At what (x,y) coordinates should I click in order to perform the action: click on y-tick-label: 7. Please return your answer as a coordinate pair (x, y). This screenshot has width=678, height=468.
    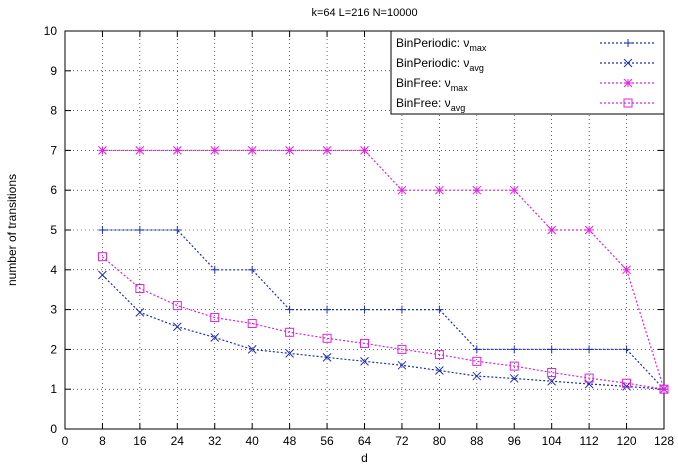
    Looking at the image, I should click on (53, 150).